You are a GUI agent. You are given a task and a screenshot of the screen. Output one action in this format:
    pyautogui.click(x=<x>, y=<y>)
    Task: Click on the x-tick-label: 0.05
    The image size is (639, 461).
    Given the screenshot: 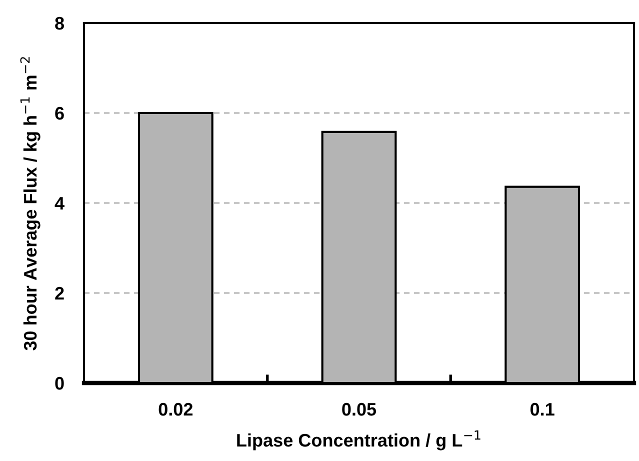 What is the action you would take?
    pyautogui.click(x=359, y=409)
    